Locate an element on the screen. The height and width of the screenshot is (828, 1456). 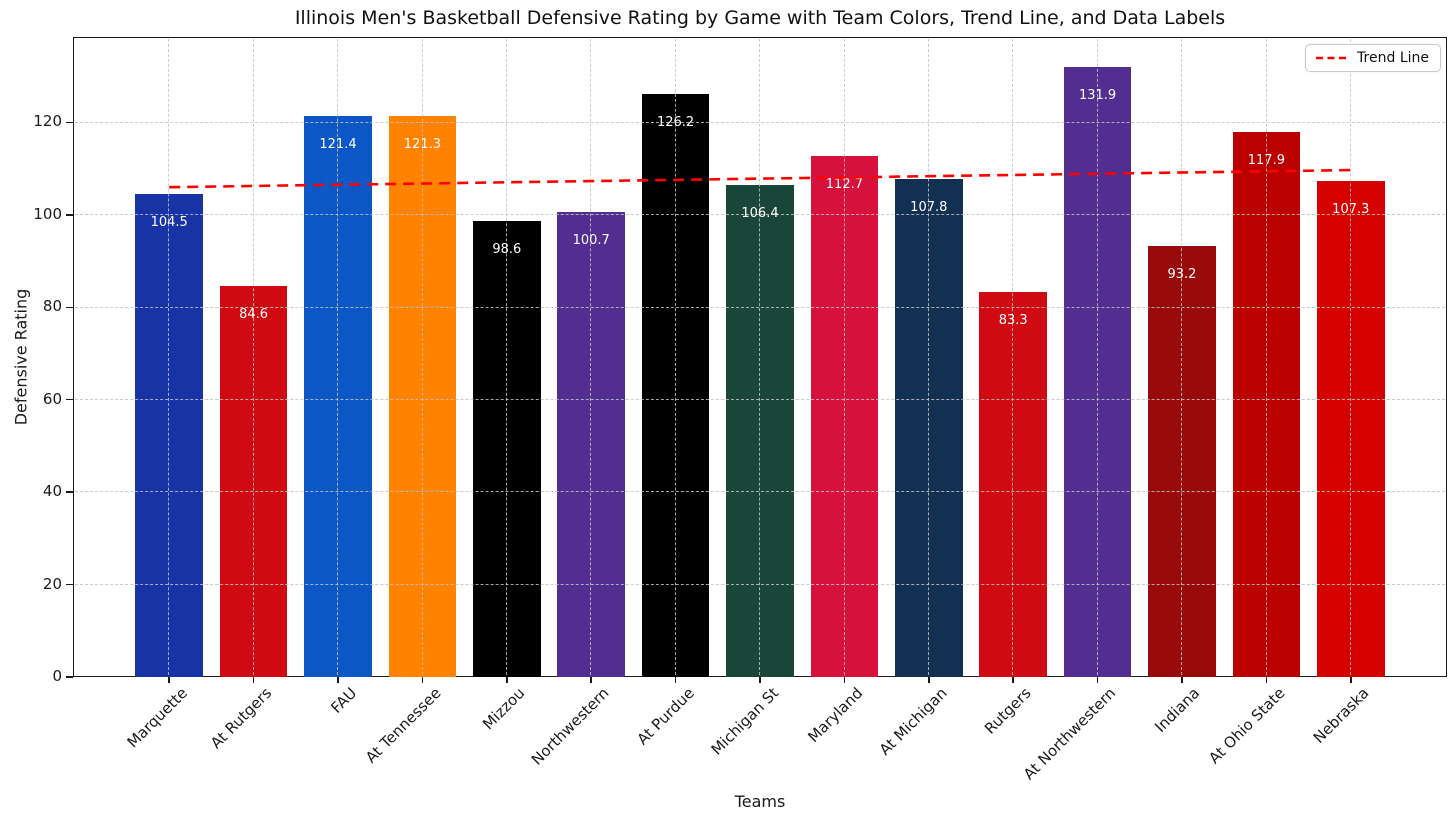
x-tick-label: Northwestern is located at coordinates (570, 726).